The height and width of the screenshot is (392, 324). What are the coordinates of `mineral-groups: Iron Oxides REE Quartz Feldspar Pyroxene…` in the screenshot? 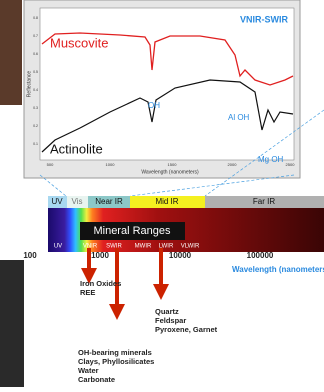 It's located at (148, 331).